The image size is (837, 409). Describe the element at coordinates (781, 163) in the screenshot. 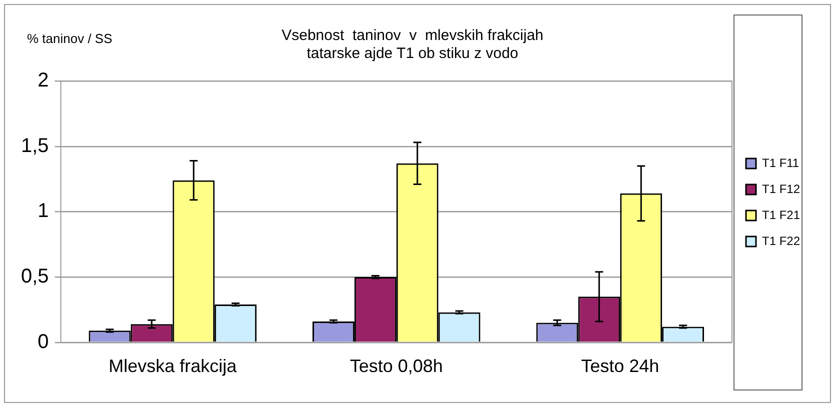

I see `legend-label: T1 F11` at that location.